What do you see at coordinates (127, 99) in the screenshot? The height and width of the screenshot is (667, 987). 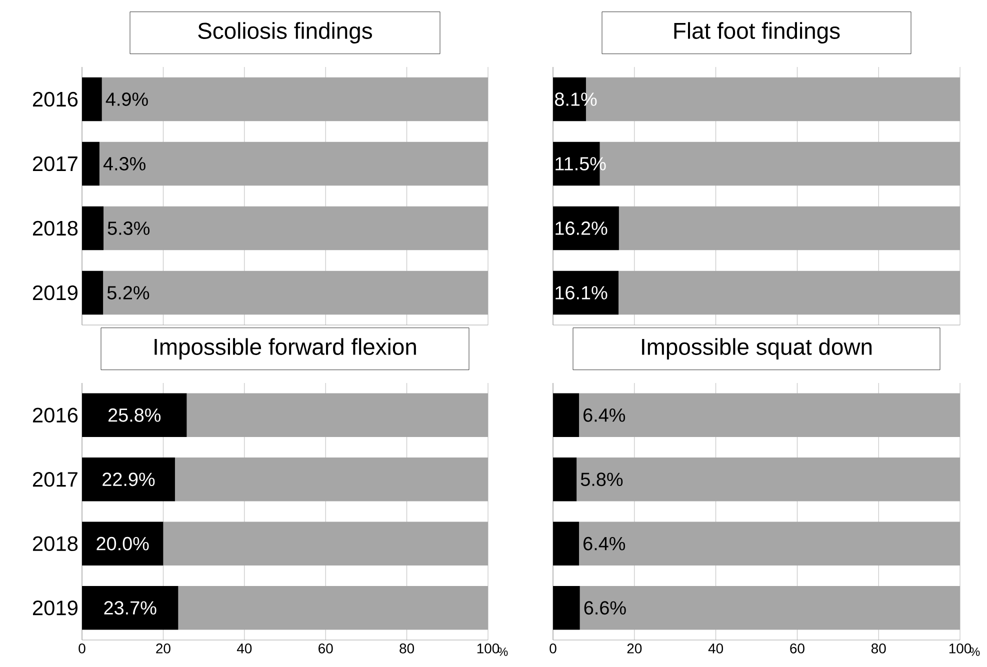 I see `data-label: 4.9%` at bounding box center [127, 99].